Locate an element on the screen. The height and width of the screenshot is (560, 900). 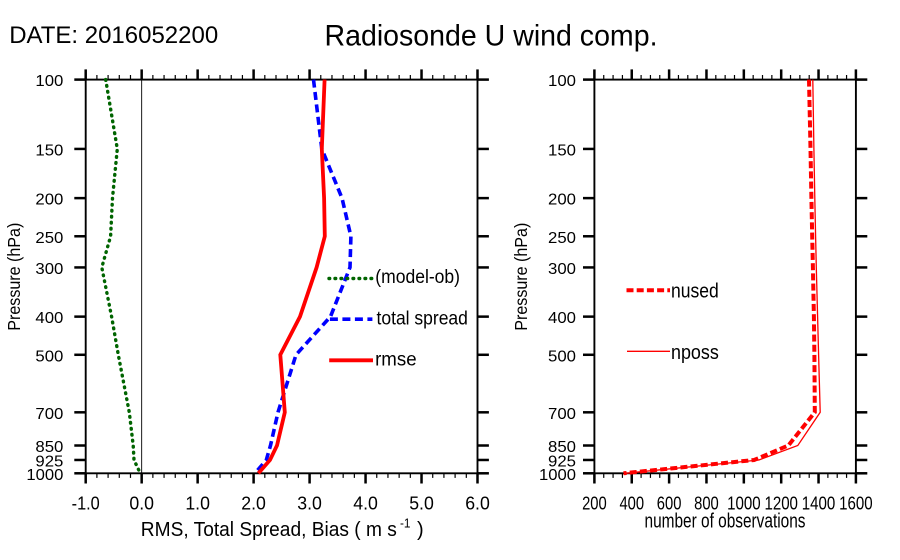
svg-text: -1 is located at coordinates (405, 524).